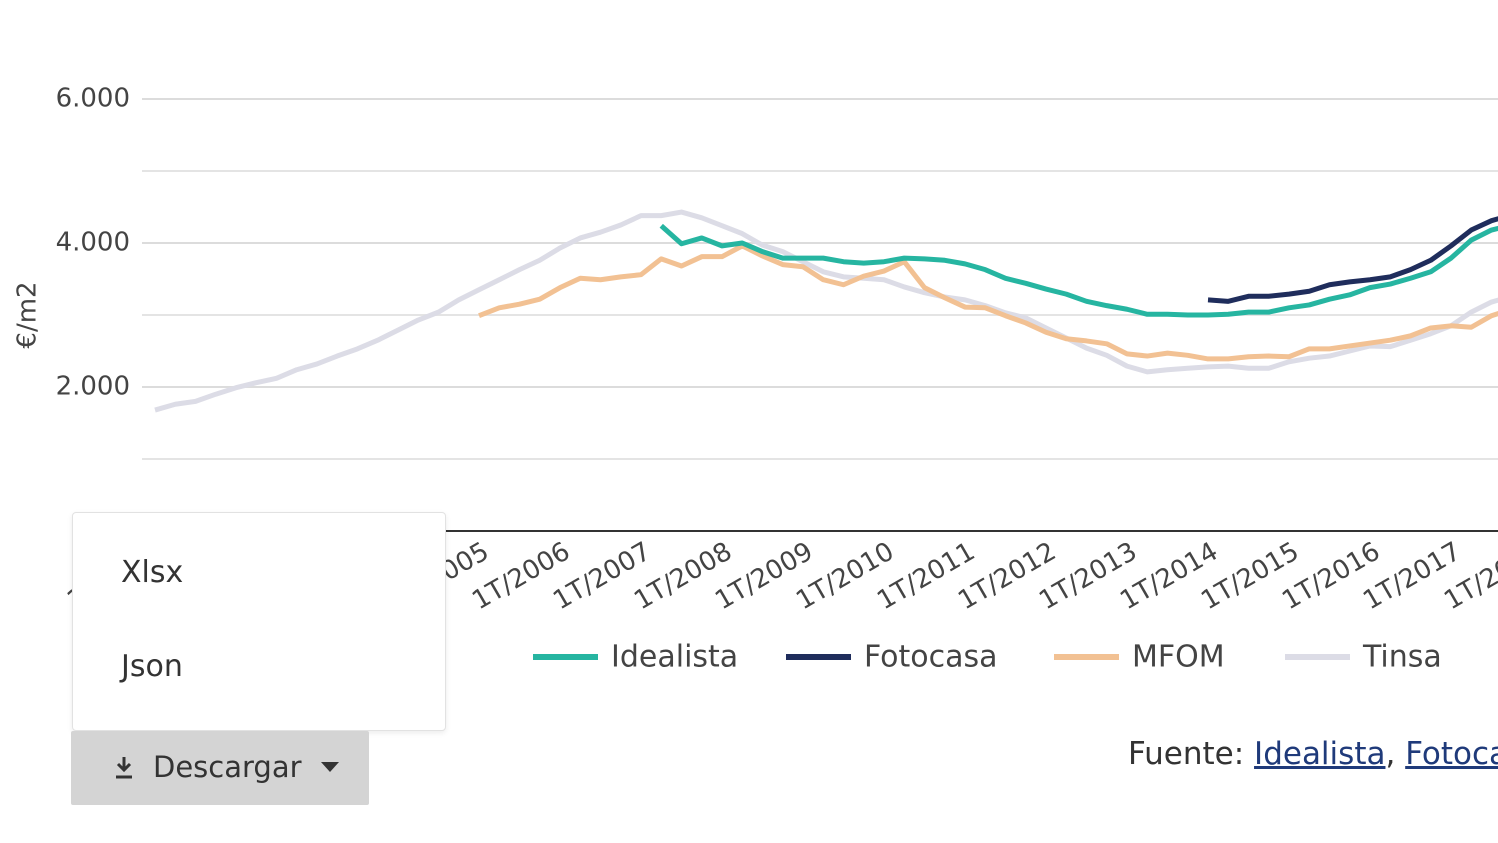  I want to click on source: Fuente: Idealista, Fotocasa, so click(1313, 754).